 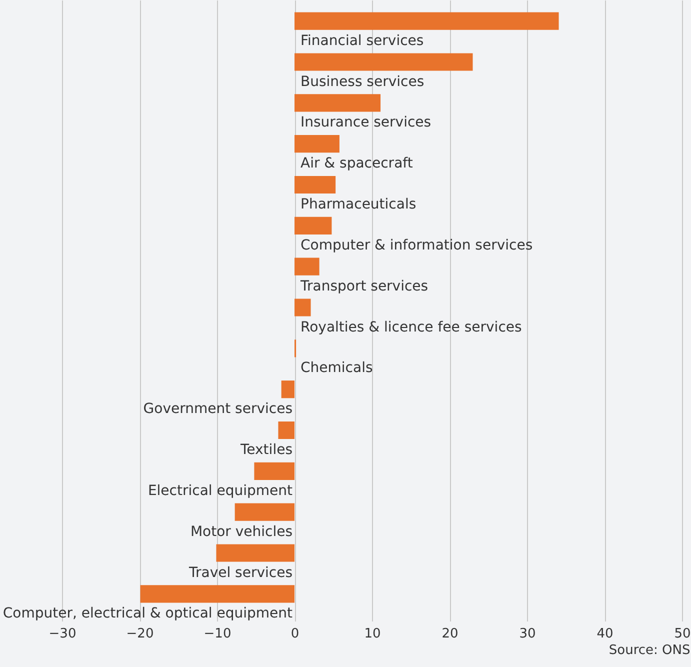 I want to click on y-tick-label: Electrical equipment, so click(x=221, y=490).